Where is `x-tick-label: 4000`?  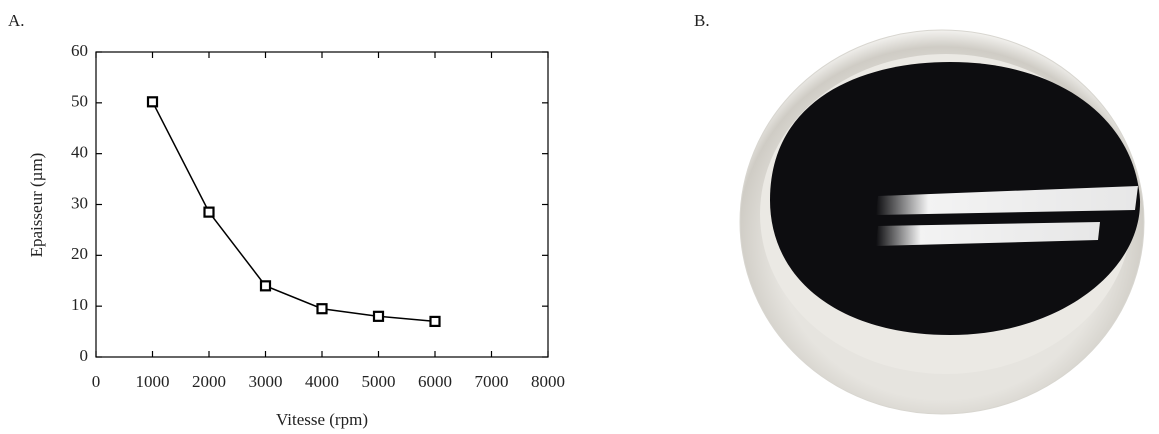 x-tick-label: 4000 is located at coordinates (322, 381).